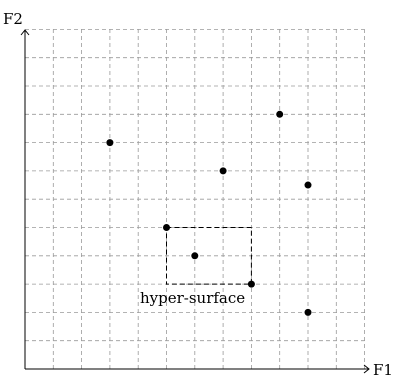 This screenshot has width=397, height=382. Describe the element at coordinates (383, 370) in the screenshot. I see `x-axis-label: F1` at that location.